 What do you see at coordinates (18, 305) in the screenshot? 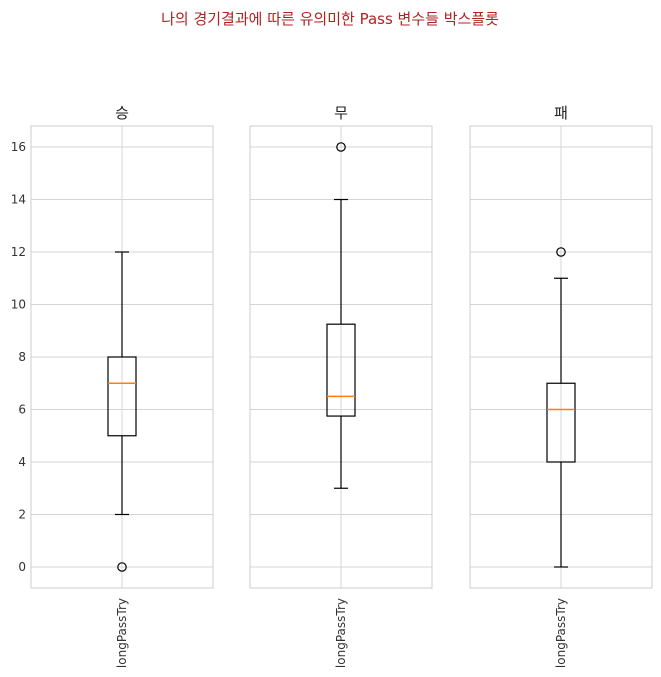
I see `y-tick-label: 10` at bounding box center [18, 305].